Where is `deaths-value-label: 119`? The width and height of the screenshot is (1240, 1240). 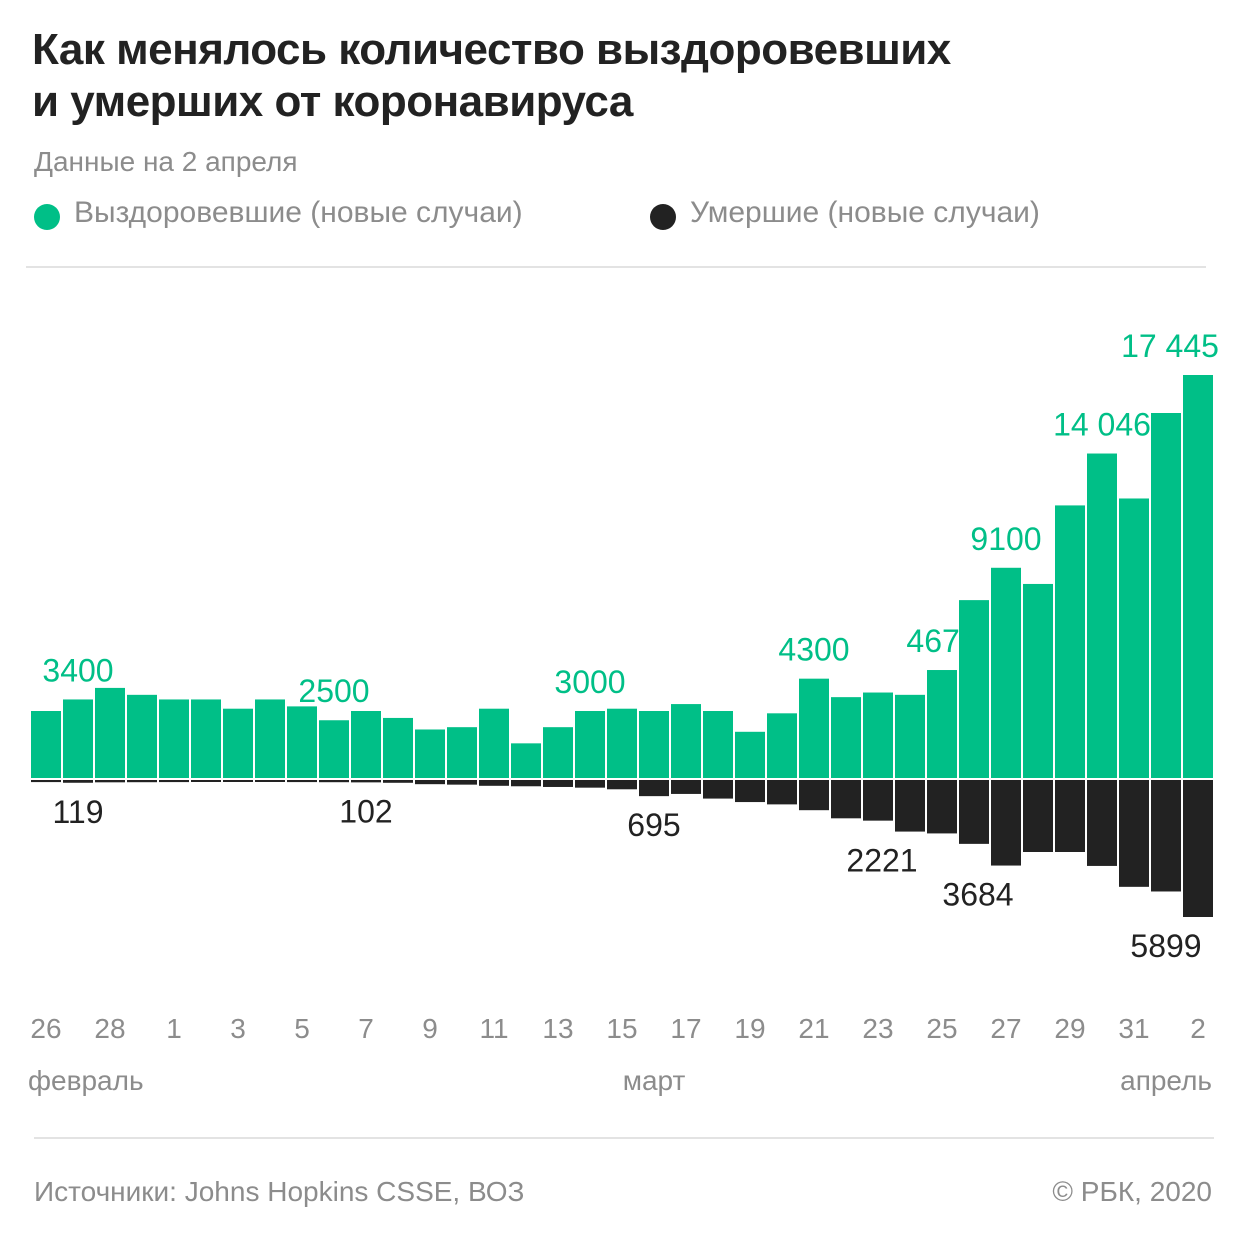
deaths-value-label: 119 is located at coordinates (77, 812).